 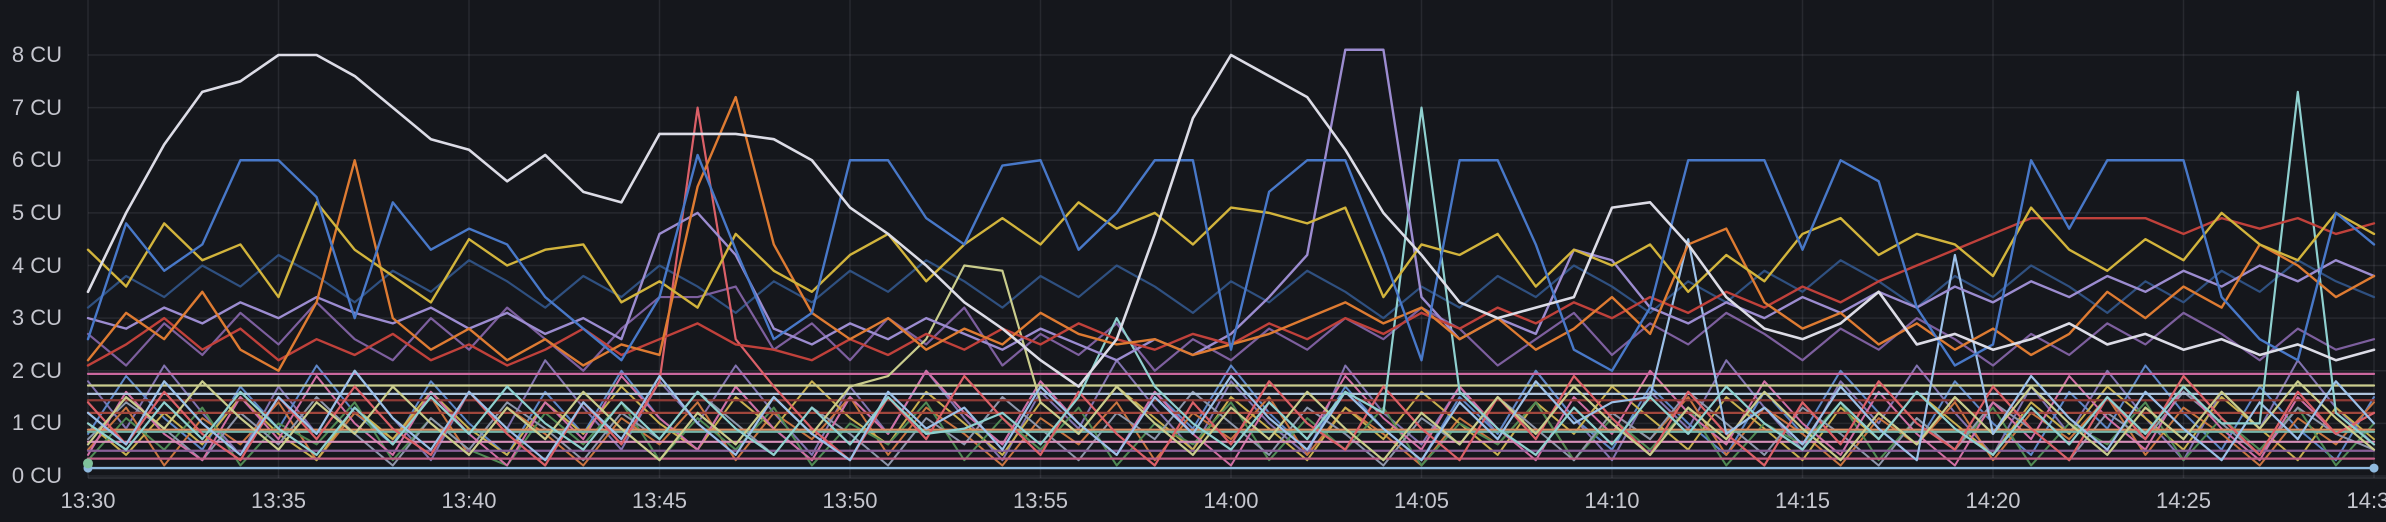 I want to click on x-tick-label: 14:10, so click(x=1612, y=500).